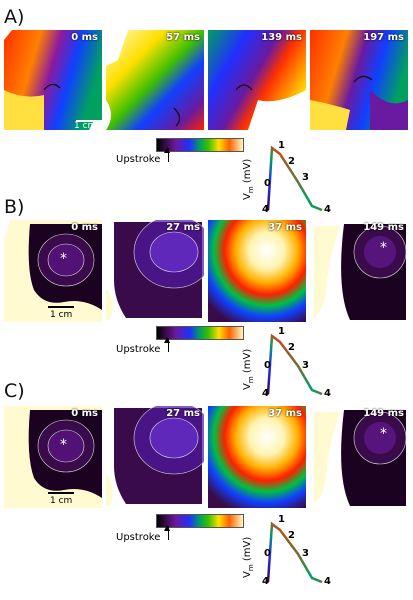 This screenshot has width=413, height=600. Describe the element at coordinates (257, 80) in the screenshot. I see `map-a-3: 139 ms` at that location.